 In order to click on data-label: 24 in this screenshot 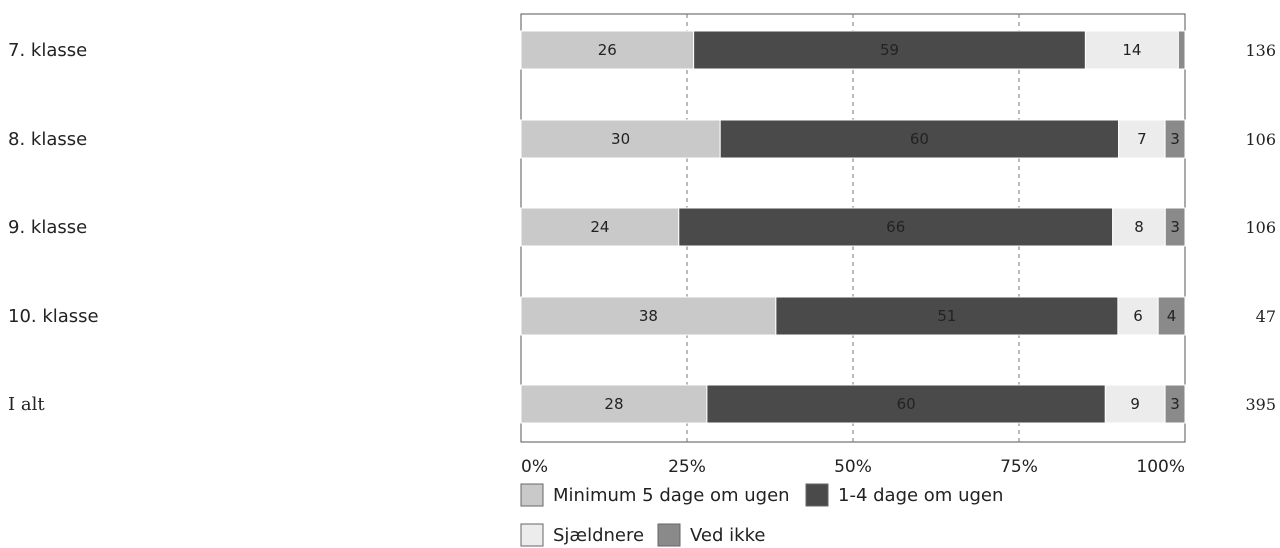, I will do `click(599, 227)`.